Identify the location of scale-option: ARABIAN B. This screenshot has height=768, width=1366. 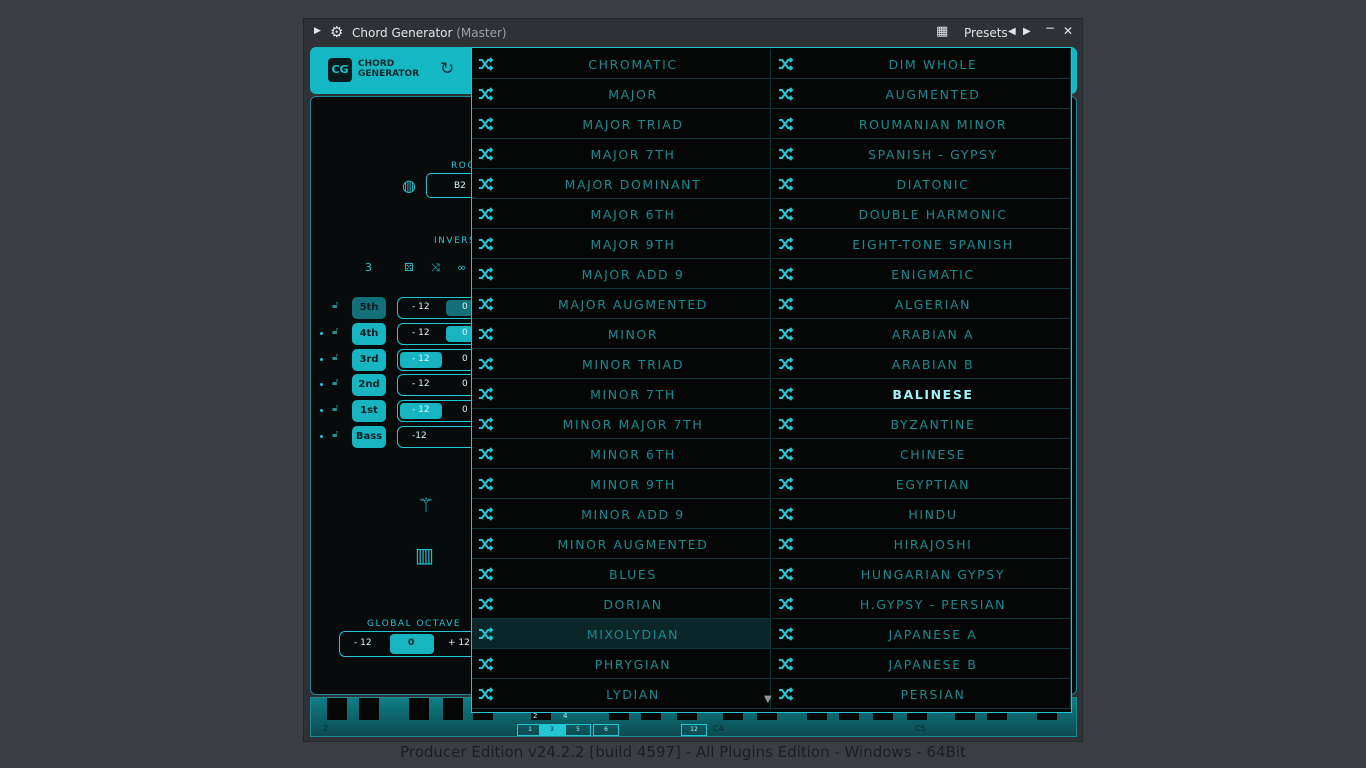
(921, 364).